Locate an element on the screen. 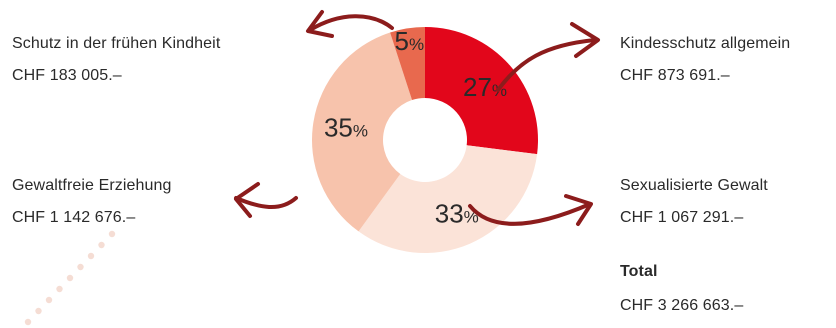 Image resolution: width=836 pixels, height=328 pixels. legend-total: Total CHF 3 266 663.– is located at coordinates (681, 289).